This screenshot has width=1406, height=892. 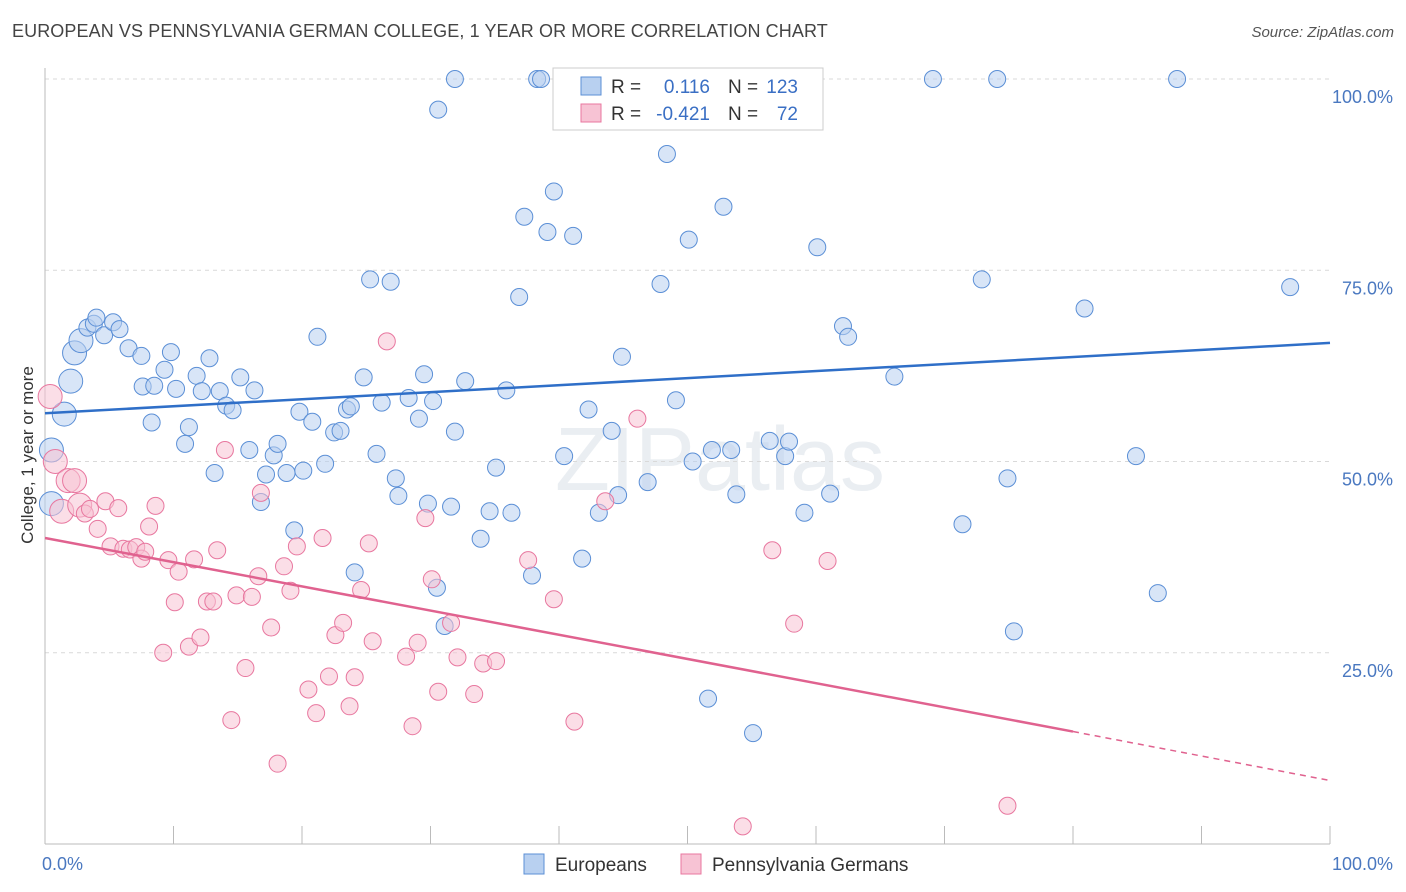 I want to click on x-tick-label-1: 100.0%, so click(x=1362, y=864).